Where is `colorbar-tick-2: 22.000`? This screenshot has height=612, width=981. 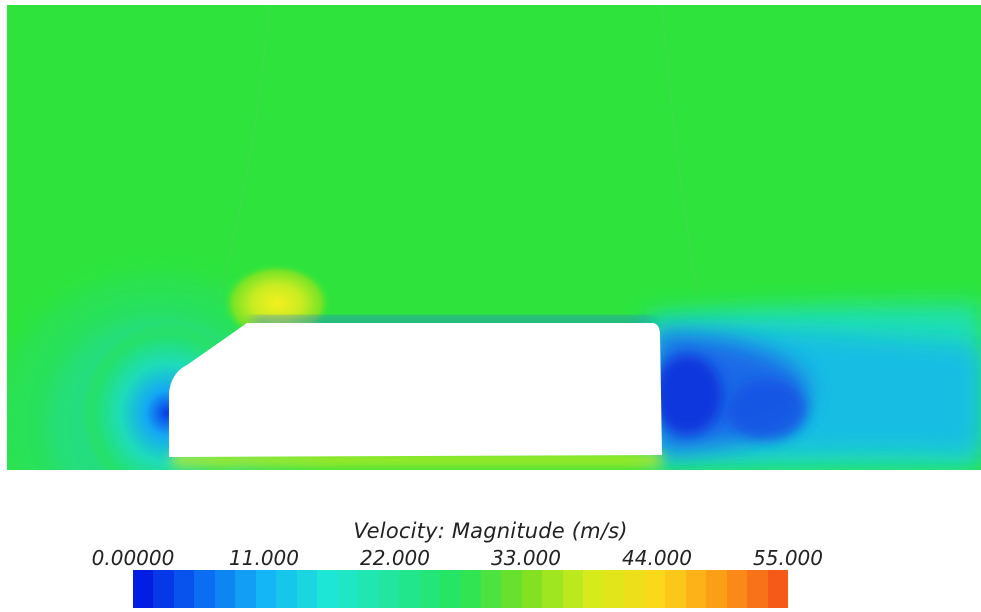
colorbar-tick-2: 22.000 is located at coordinates (395, 558).